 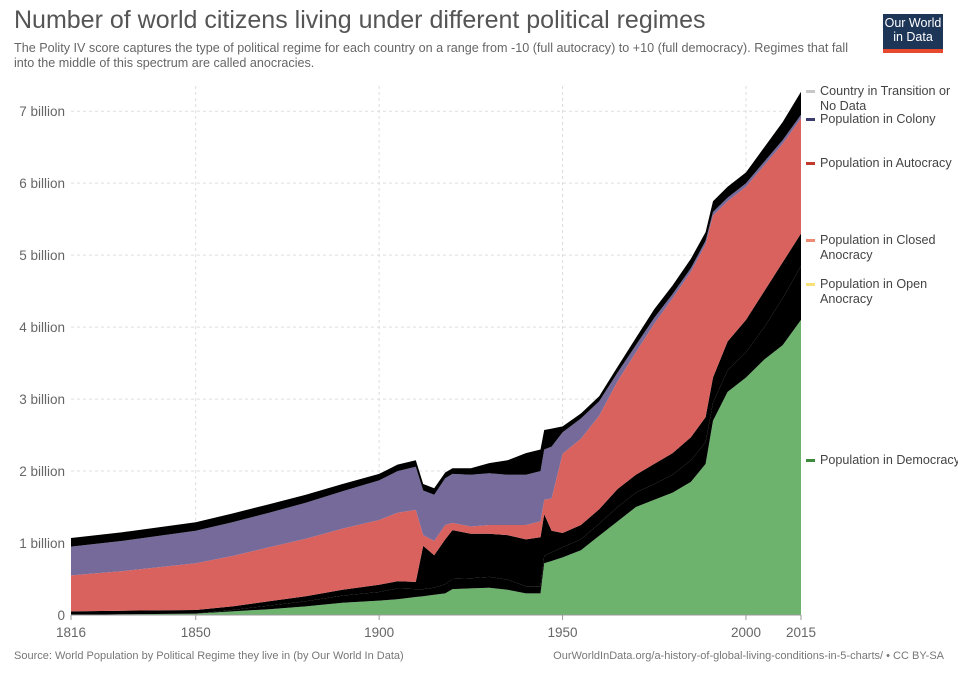 I want to click on x-tick-label: 1850, so click(x=196, y=632).